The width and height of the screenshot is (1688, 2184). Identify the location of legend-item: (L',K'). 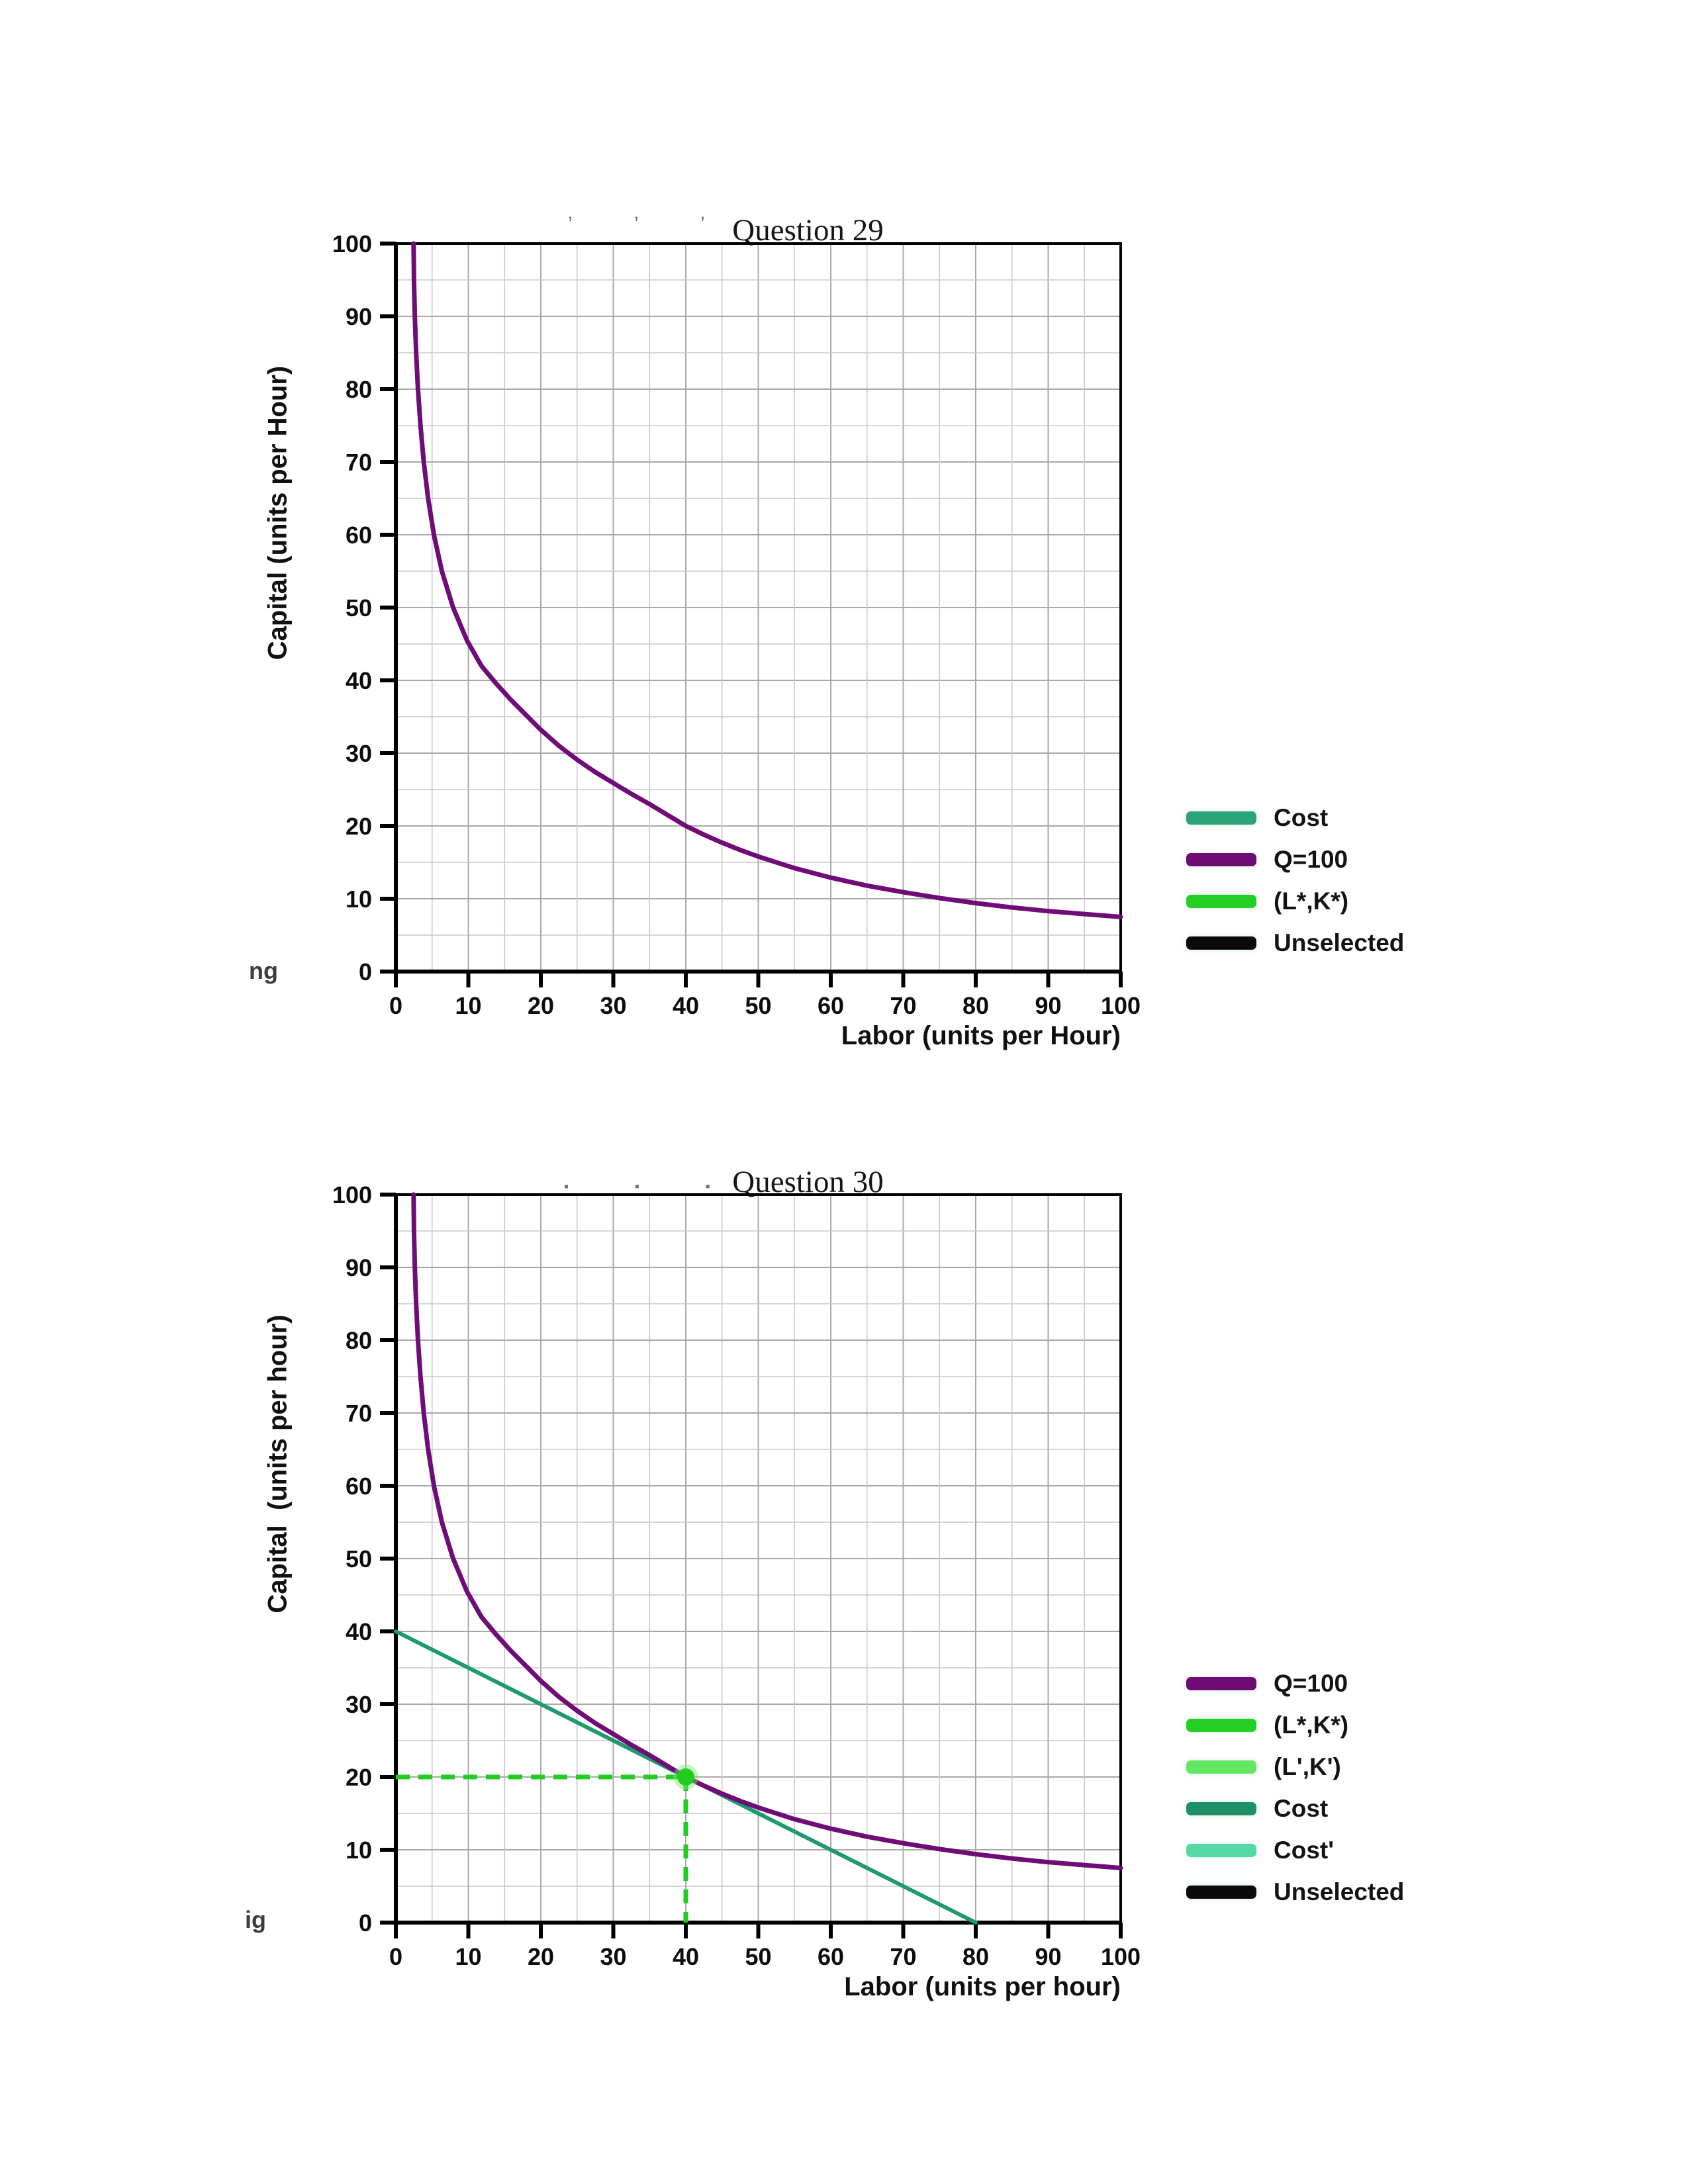
(1295, 1767).